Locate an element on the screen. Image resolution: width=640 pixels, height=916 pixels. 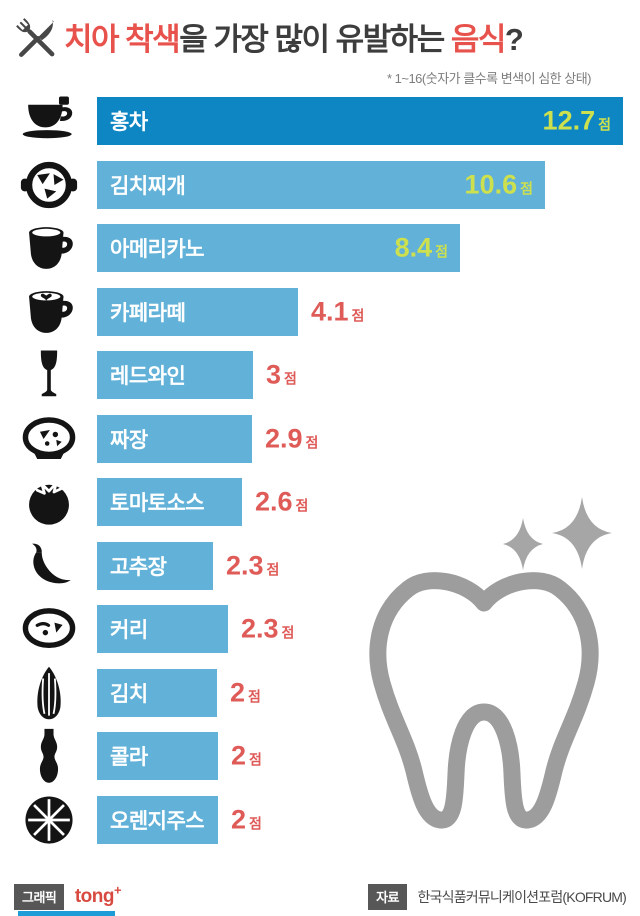
chart-row: 콜라 2 점 is located at coordinates (320, 755).